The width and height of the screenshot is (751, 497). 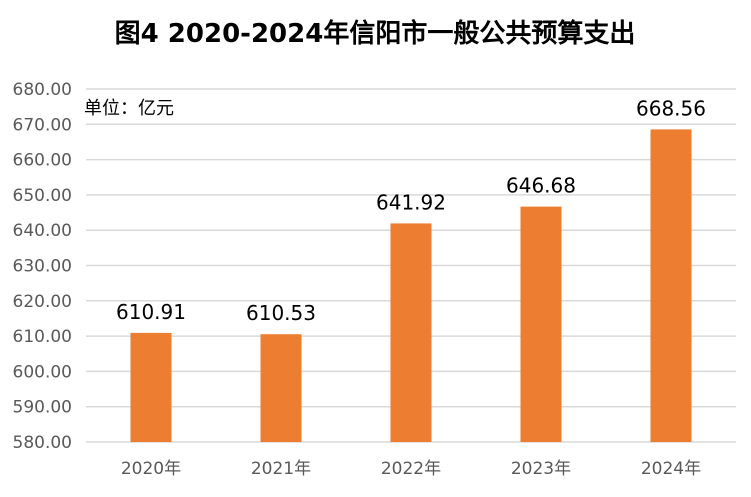 What do you see at coordinates (42, 196) in the screenshot?
I see `y-tick-label: 650.00` at bounding box center [42, 196].